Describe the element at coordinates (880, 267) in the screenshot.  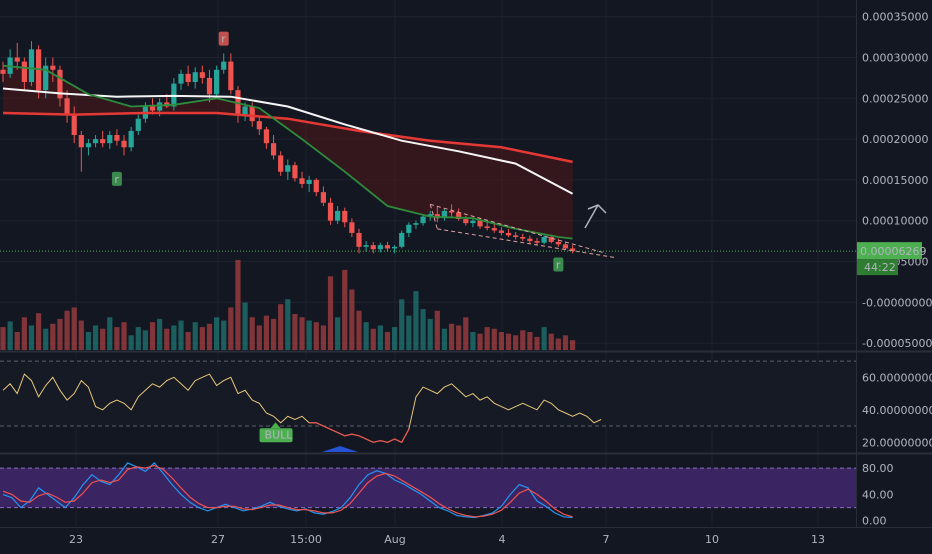
I see `countdown-label: 44:22` at that location.